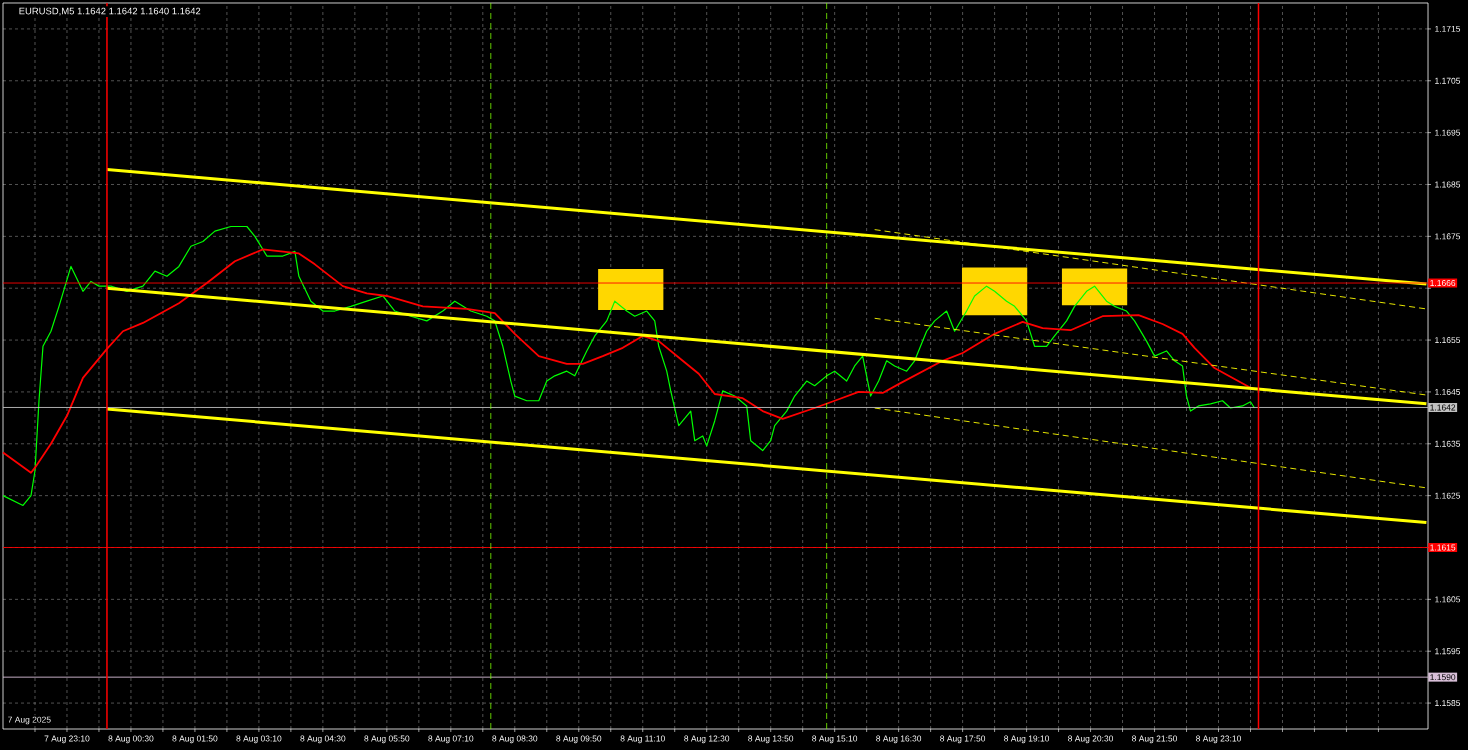 This screenshot has height=750, width=1468. I want to click on x-tick-label: 8 Aug 21:50, so click(1155, 739).